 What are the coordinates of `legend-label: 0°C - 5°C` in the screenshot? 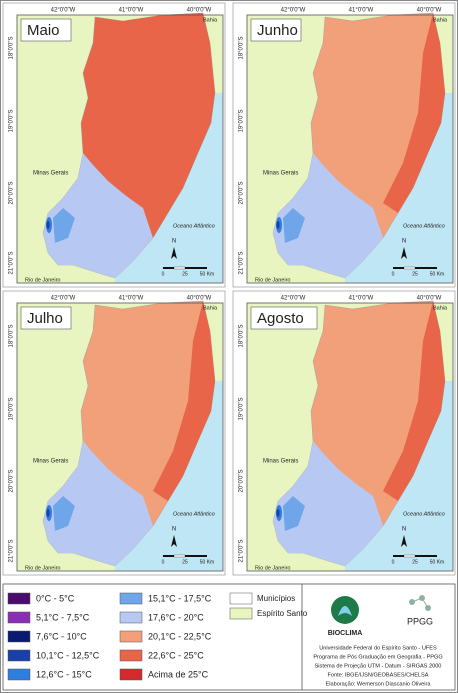 It's located at (55, 598).